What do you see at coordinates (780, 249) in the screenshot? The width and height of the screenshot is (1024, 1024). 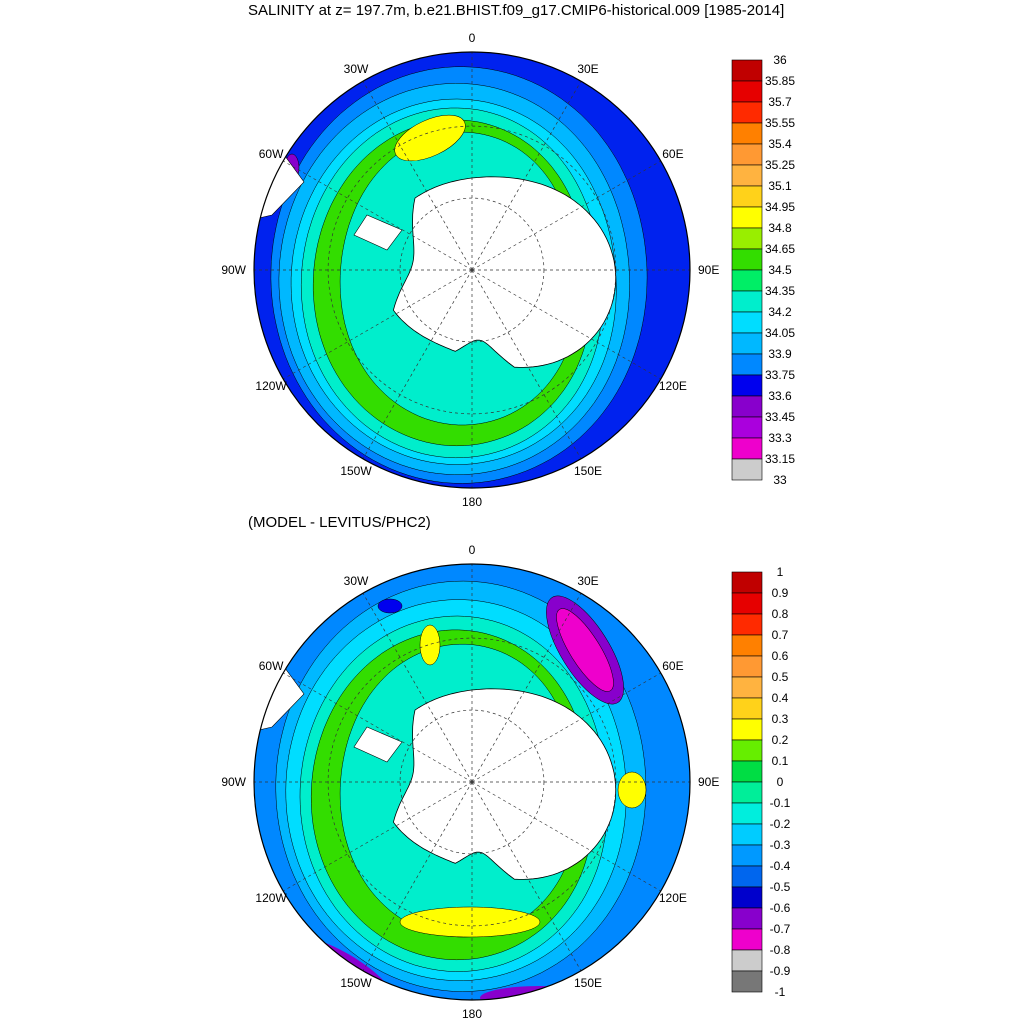 I see `colorbar-tick-label: 34.65` at bounding box center [780, 249].